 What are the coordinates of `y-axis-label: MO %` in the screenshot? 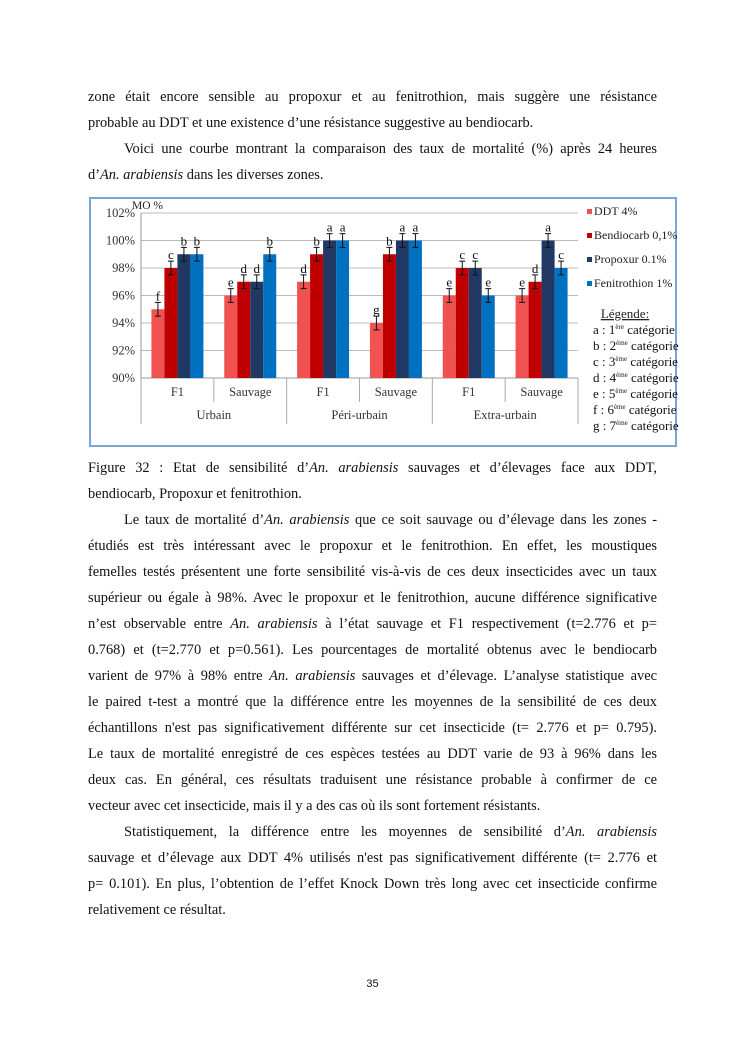 It's located at (147, 206).